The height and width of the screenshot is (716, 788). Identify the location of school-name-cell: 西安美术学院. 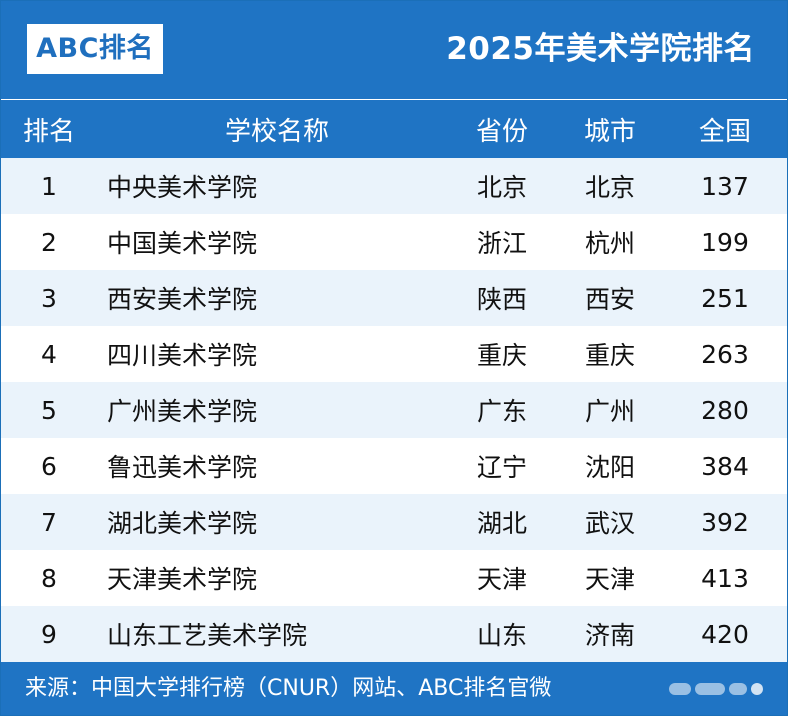
(182, 299).